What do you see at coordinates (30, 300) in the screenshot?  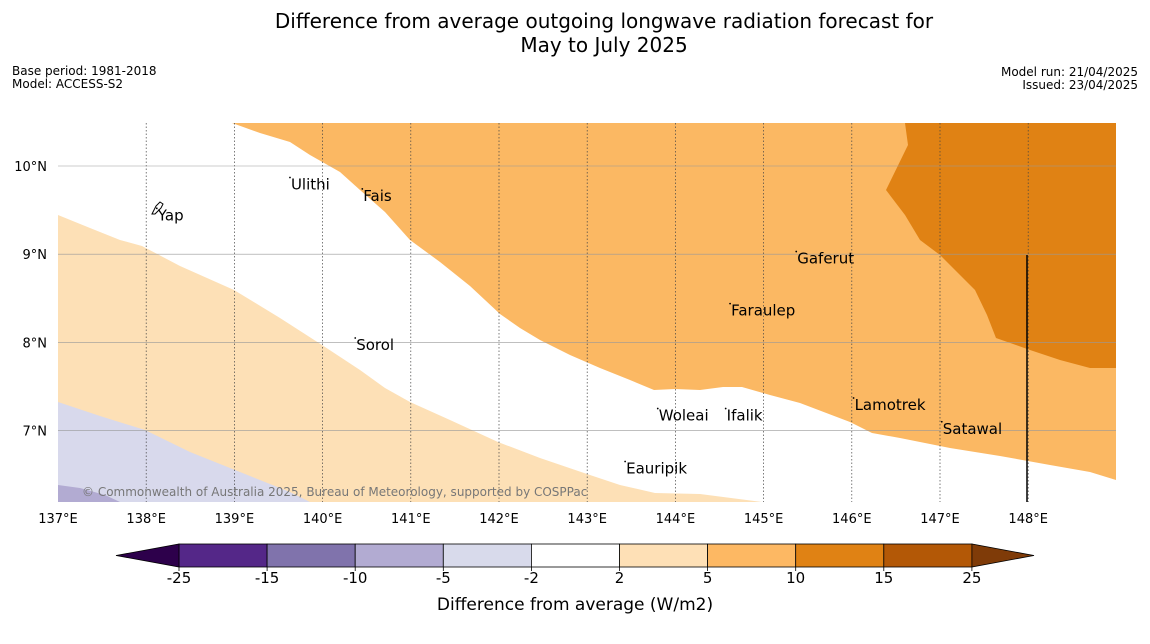 I see `latitude-labels: 10°N 9°N 8°N 7°N` at bounding box center [30, 300].